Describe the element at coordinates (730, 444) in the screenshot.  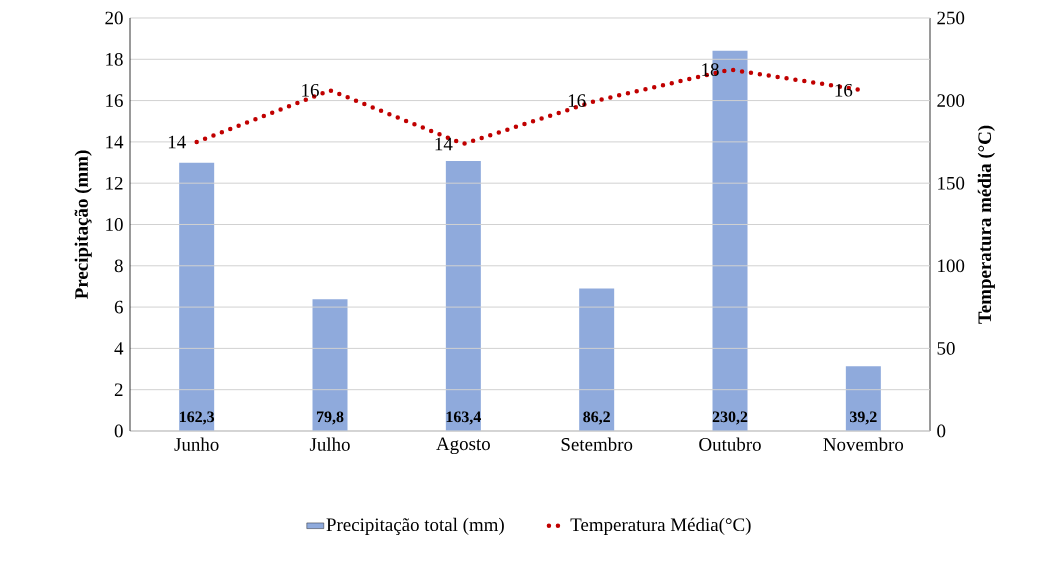
I see `x-tick-label: Outubro` at that location.